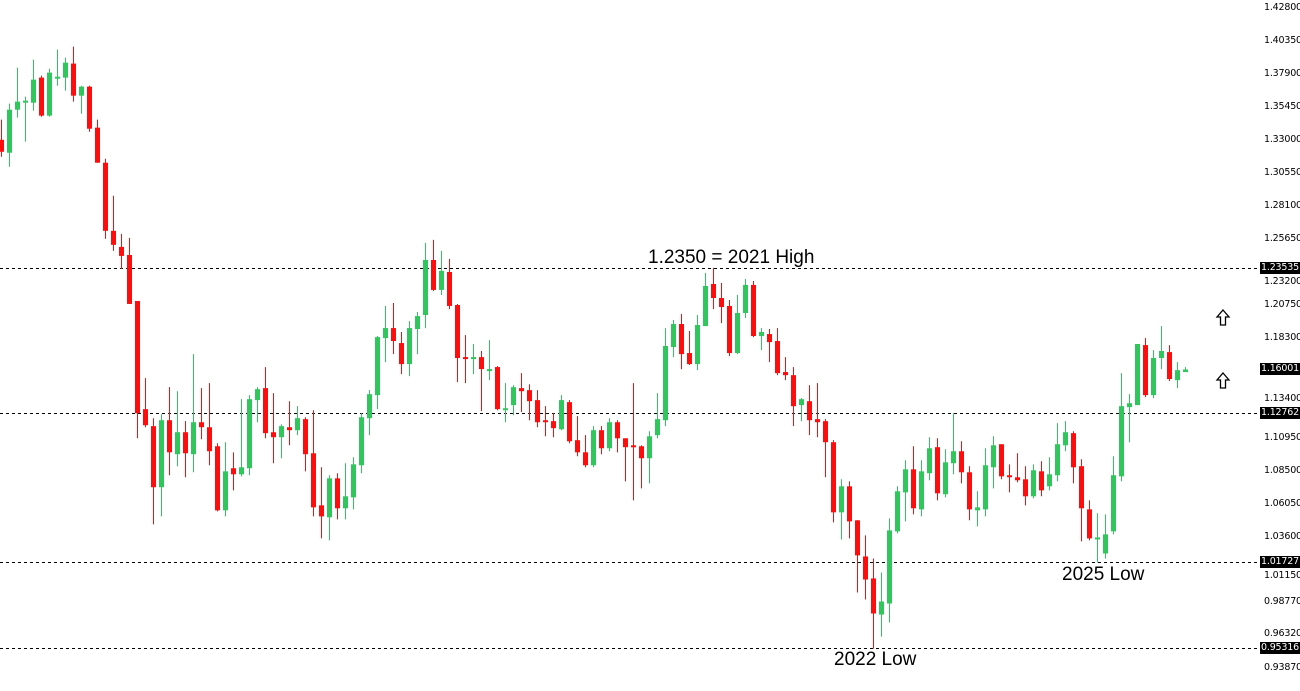  What do you see at coordinates (1282, 536) in the screenshot?
I see `y-tick-label: 1.03600` at bounding box center [1282, 536].